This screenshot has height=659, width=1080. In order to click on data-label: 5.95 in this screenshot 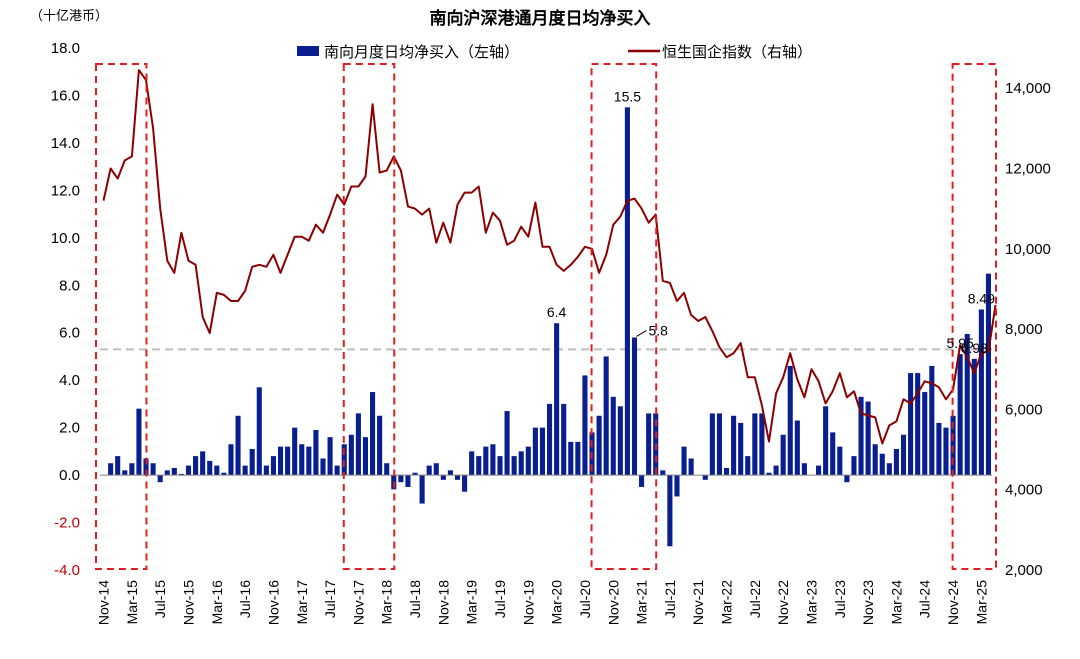, I will do `click(960, 343)`.